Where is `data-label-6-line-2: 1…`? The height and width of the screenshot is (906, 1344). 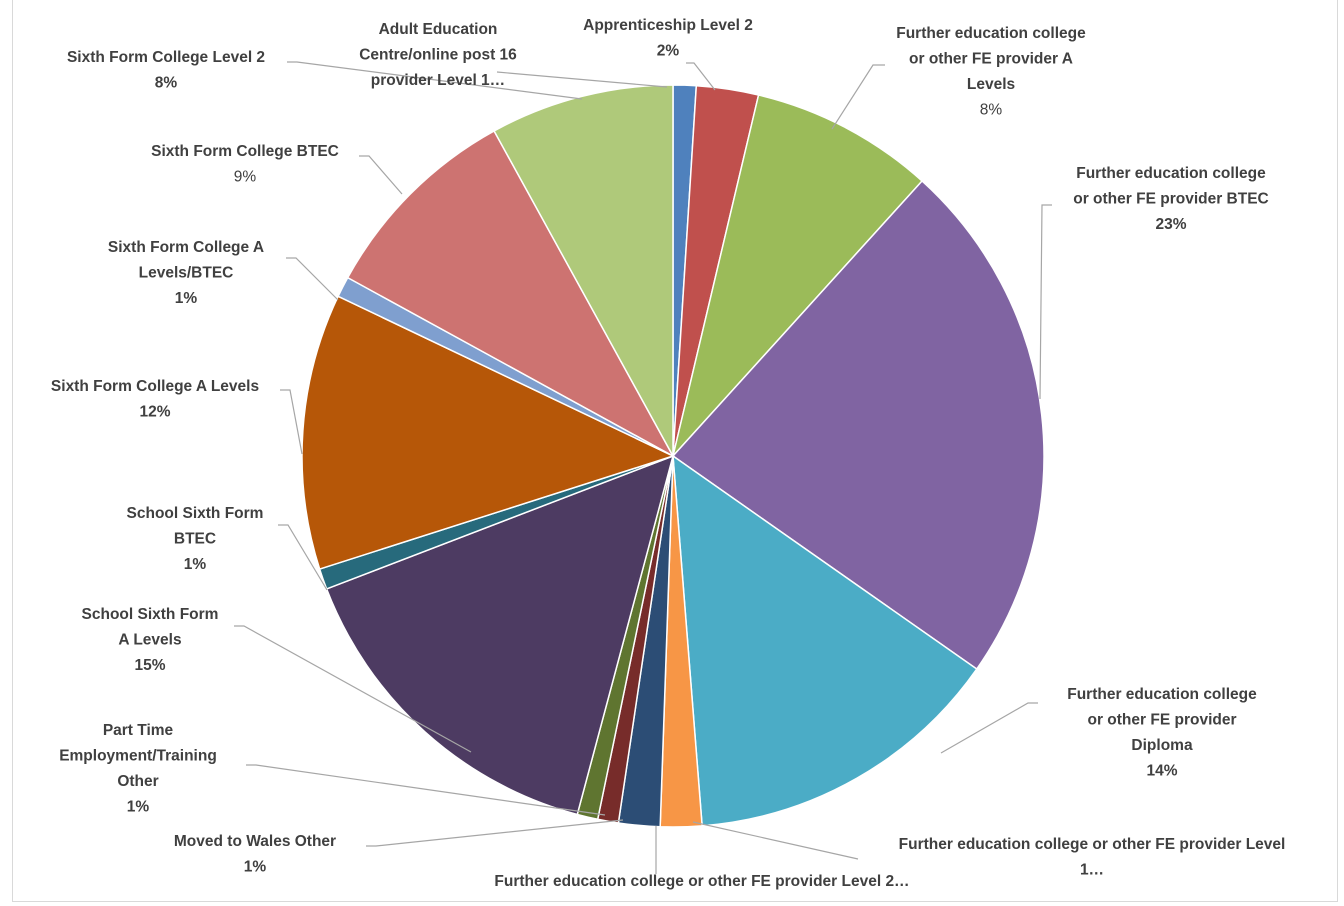
data-label-6-line-2: 1… is located at coordinates (1092, 870).